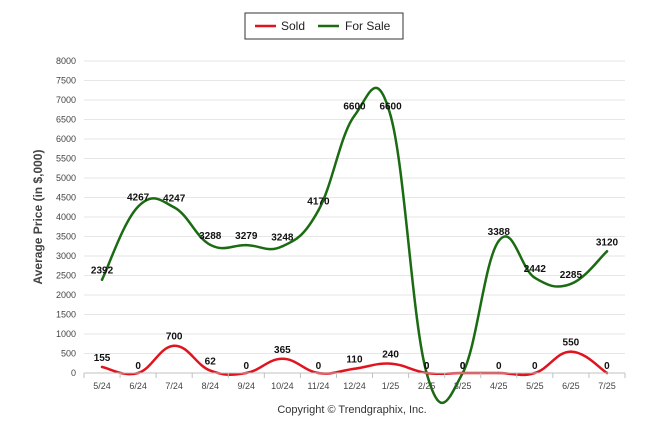  What do you see at coordinates (174, 386) in the screenshot?
I see `x-tick-label: 7/24` at bounding box center [174, 386].